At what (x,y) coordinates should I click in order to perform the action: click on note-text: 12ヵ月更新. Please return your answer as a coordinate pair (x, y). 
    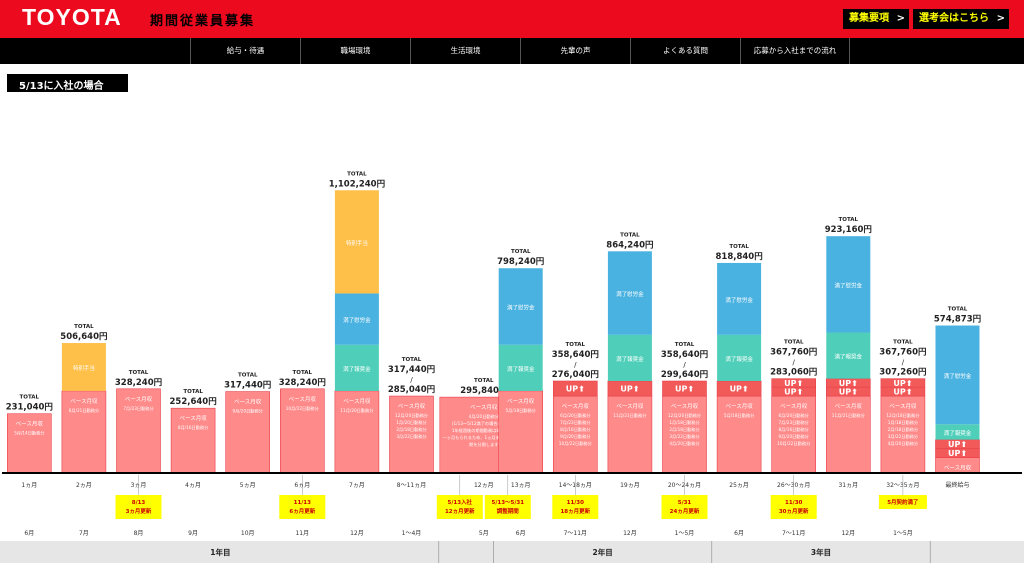
    Looking at the image, I should click on (460, 511).